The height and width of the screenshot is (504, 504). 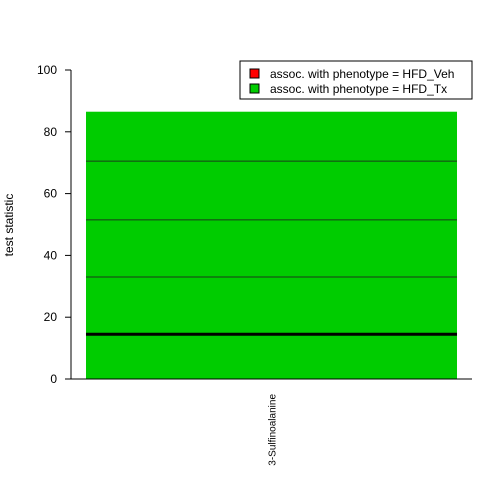 I want to click on y-axis-label: test statistic, so click(x=9, y=225).